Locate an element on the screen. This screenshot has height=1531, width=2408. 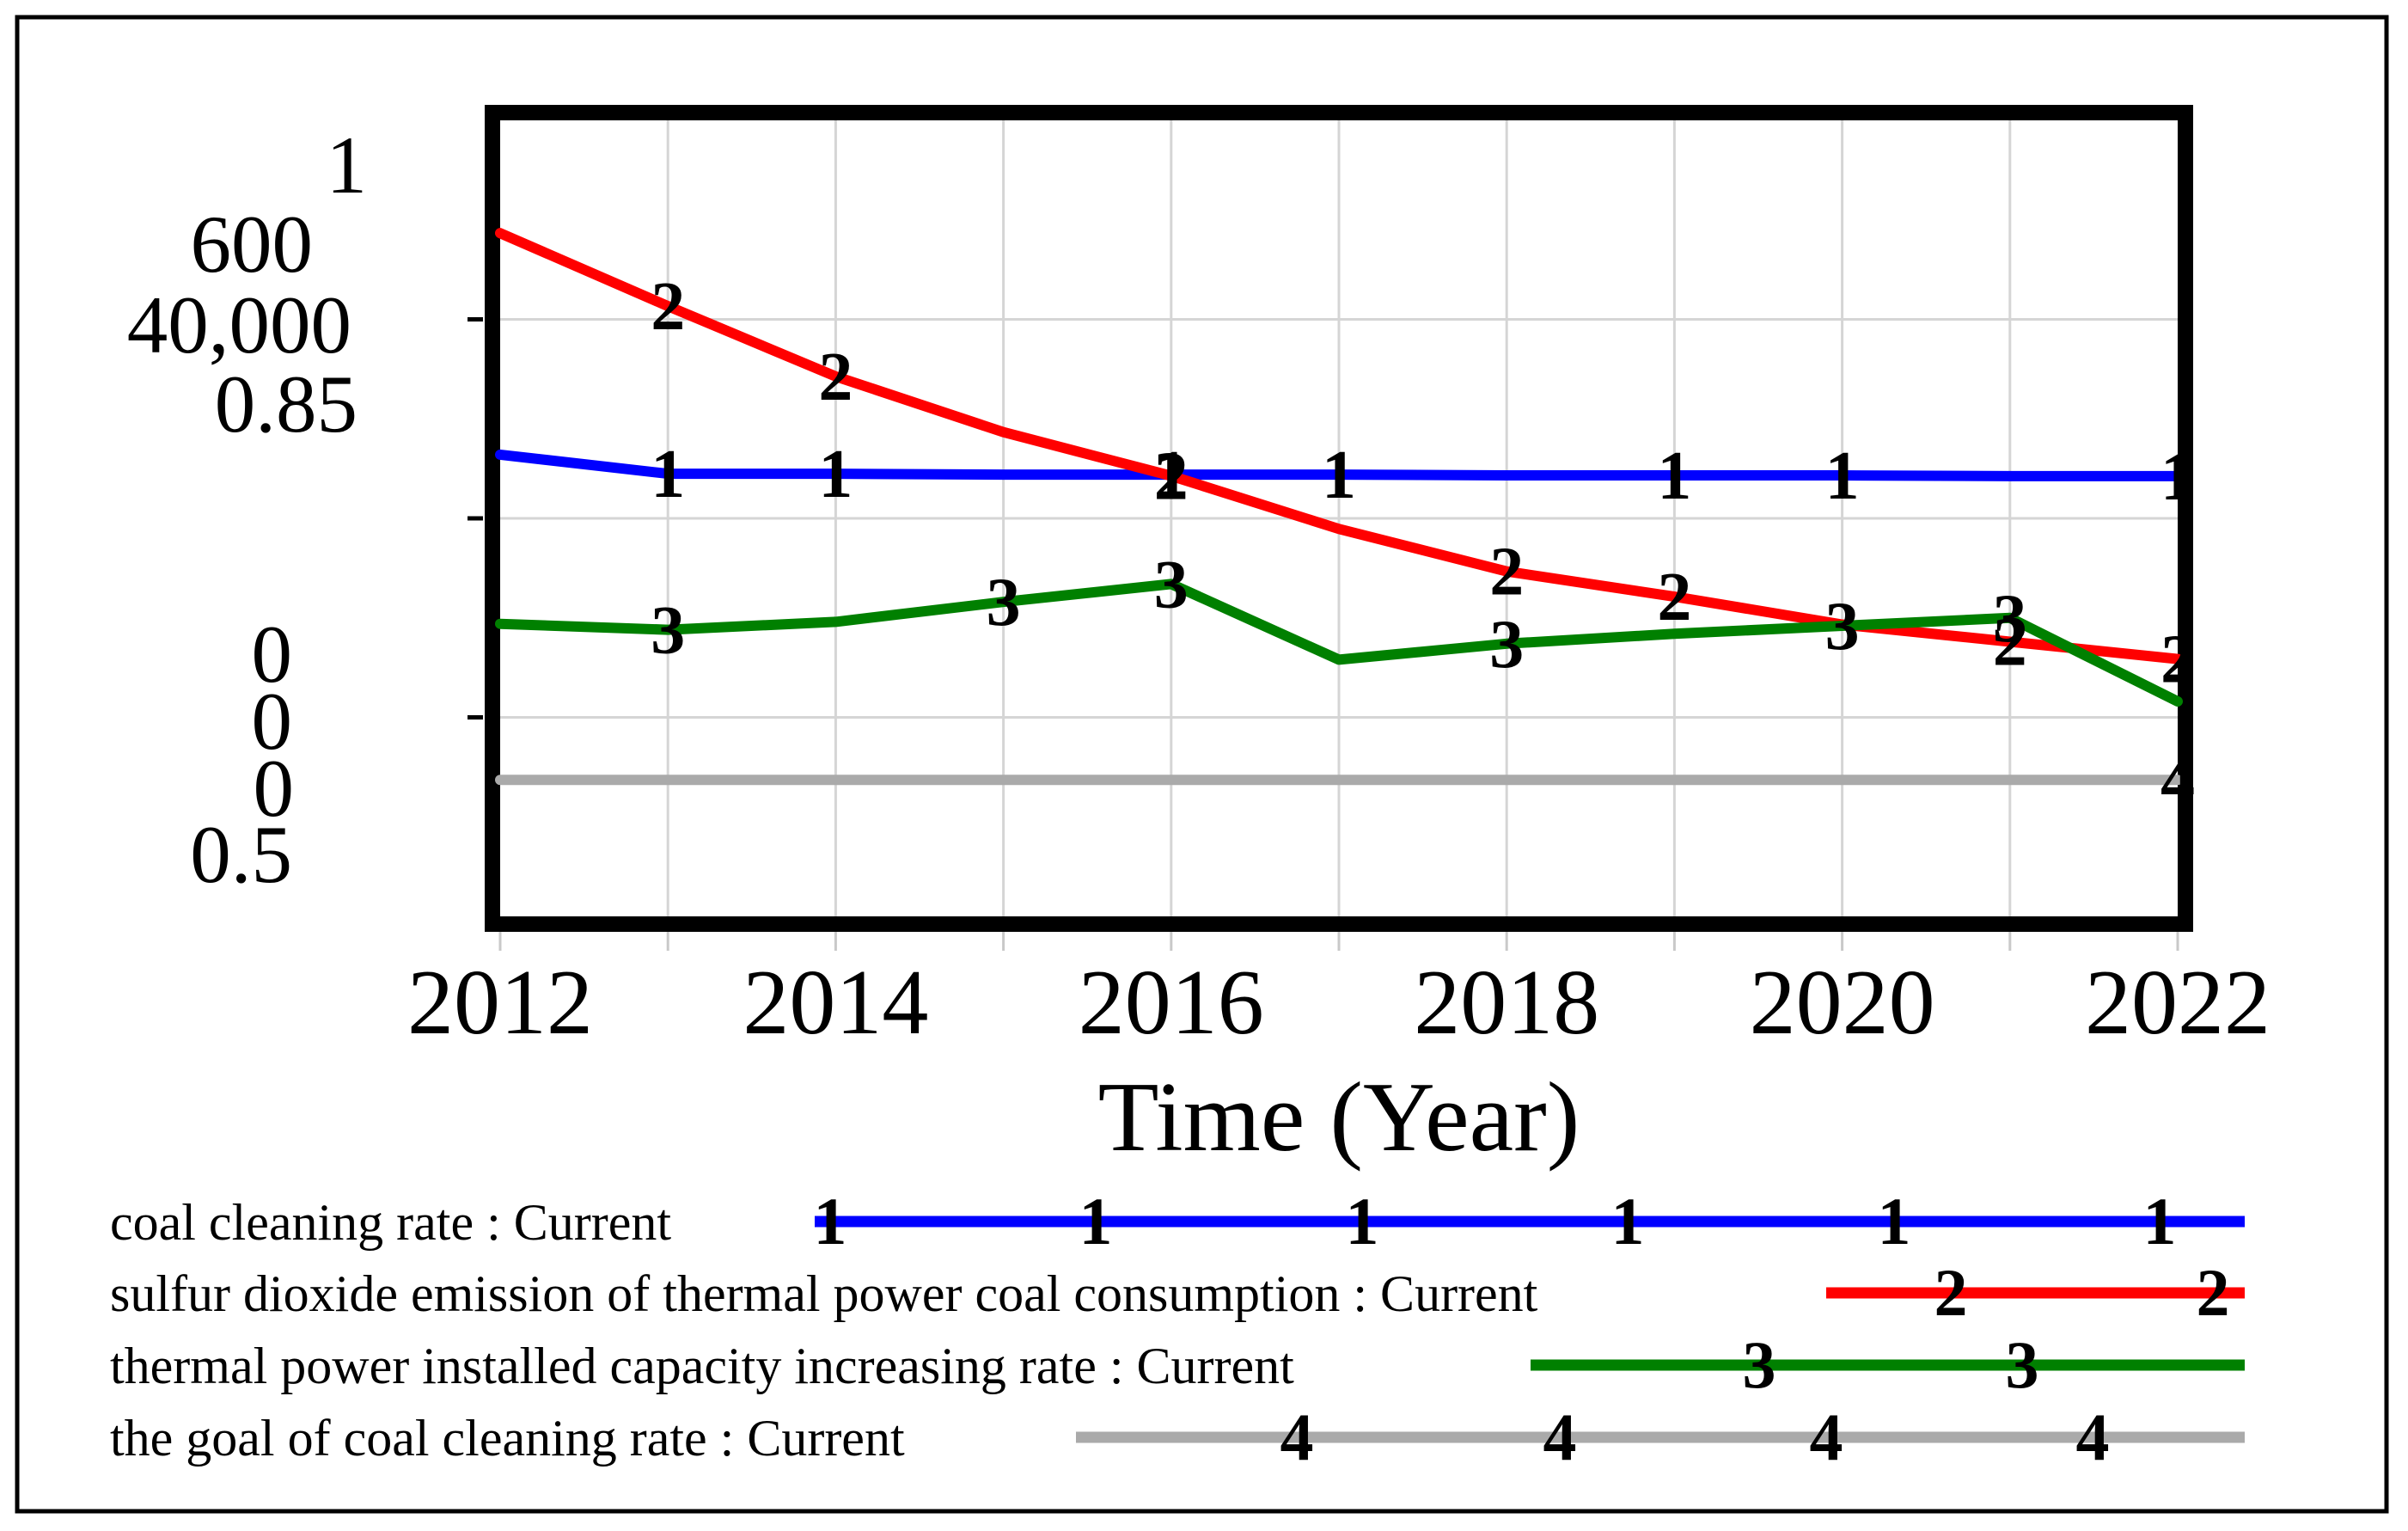
legend-label: coal cleaning rate : Current is located at coordinates (391, 1222).